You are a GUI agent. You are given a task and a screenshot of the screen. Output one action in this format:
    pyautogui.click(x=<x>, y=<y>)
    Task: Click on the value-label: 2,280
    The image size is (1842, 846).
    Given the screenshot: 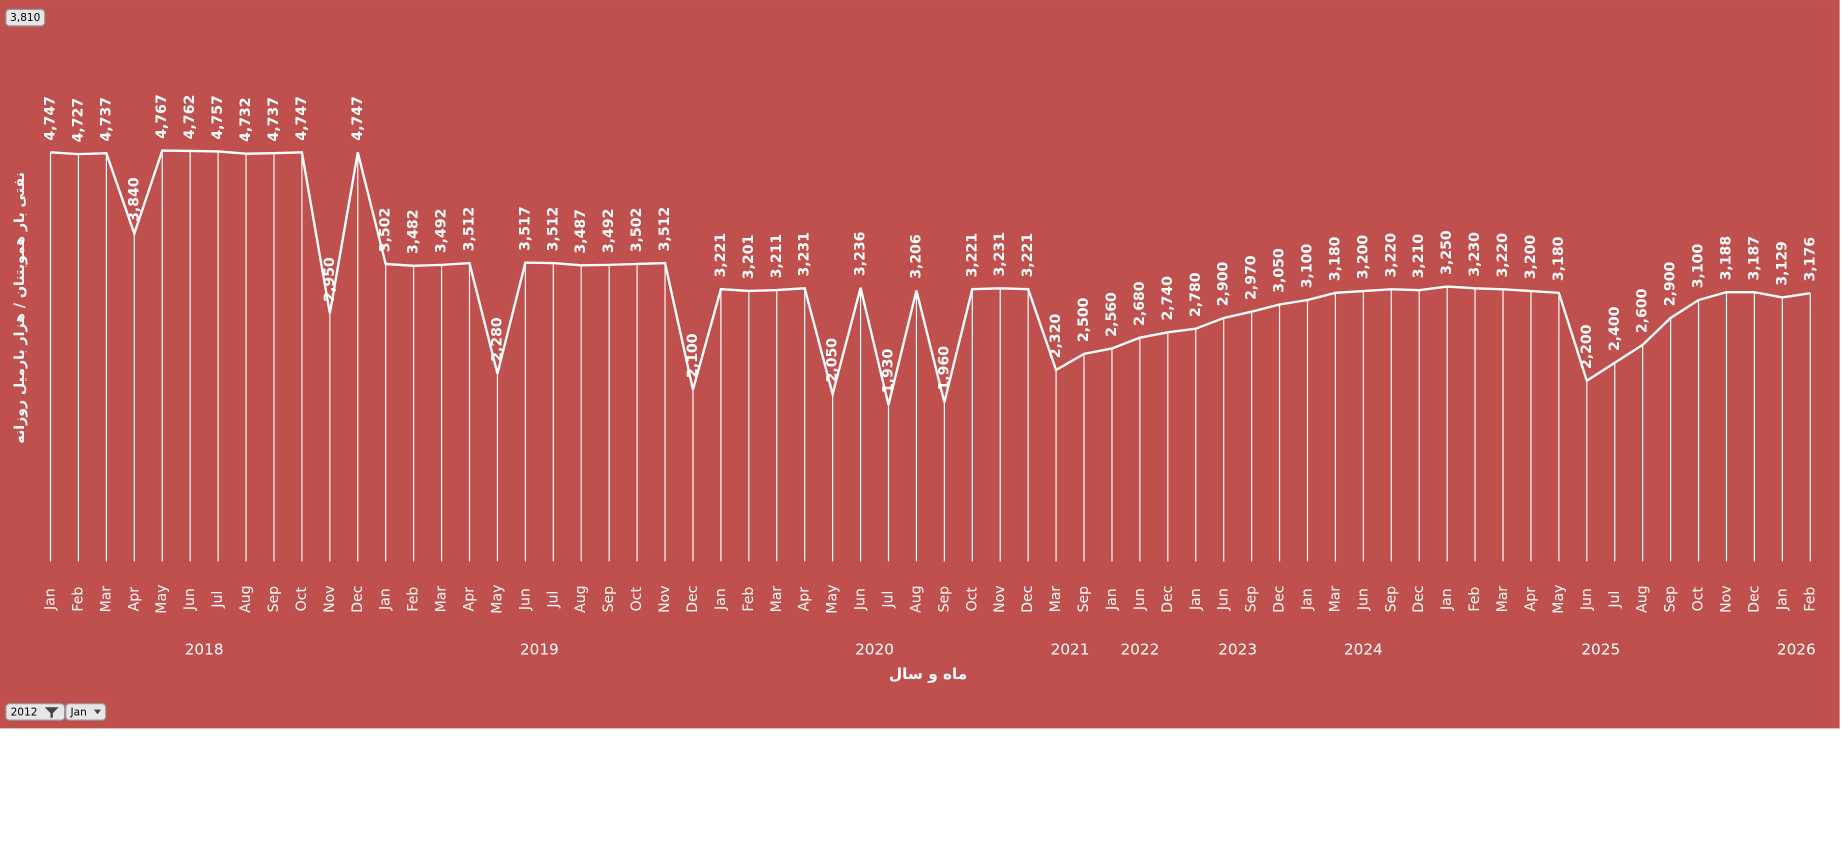 What is the action you would take?
    pyautogui.click(x=497, y=339)
    